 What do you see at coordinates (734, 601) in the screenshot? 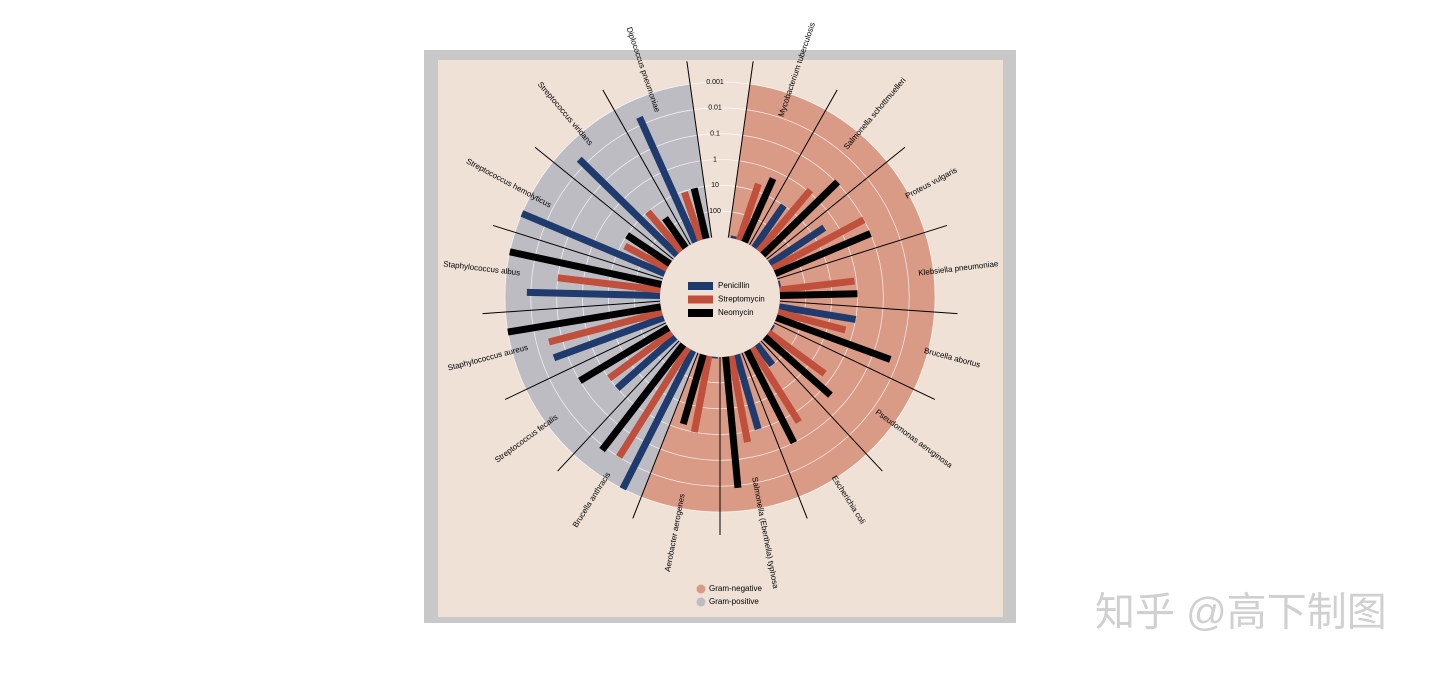
I see `legend-label: Gram-positive` at bounding box center [734, 601].